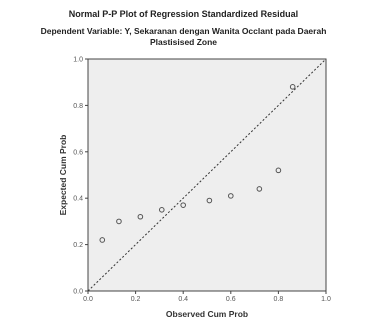  I want to click on y-tick-label: 0.4, so click(78, 199).